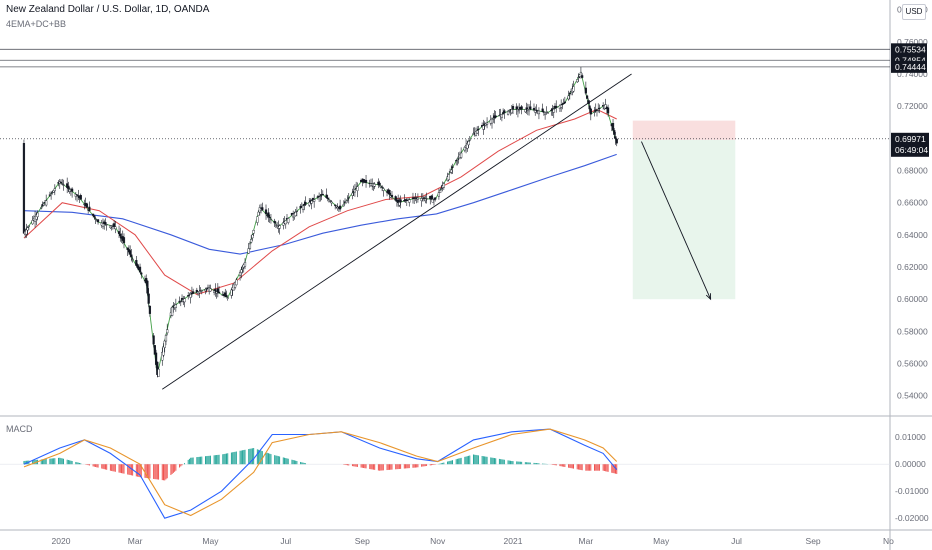 The height and width of the screenshot is (550, 932). What do you see at coordinates (910, 139) in the screenshot?
I see `current-price-text: 0.69971` at bounding box center [910, 139].